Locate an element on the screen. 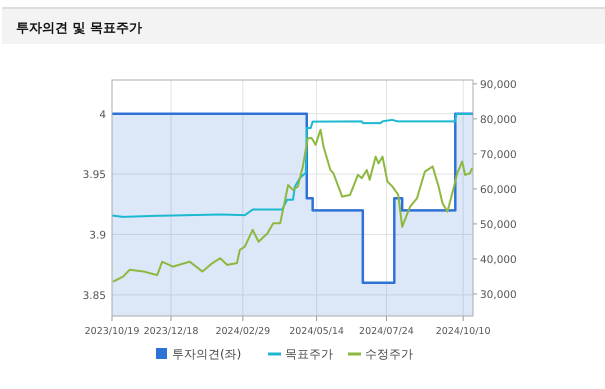 The height and width of the screenshot is (389, 605). x-tick-label: 2024/07/24 is located at coordinates (386, 331).